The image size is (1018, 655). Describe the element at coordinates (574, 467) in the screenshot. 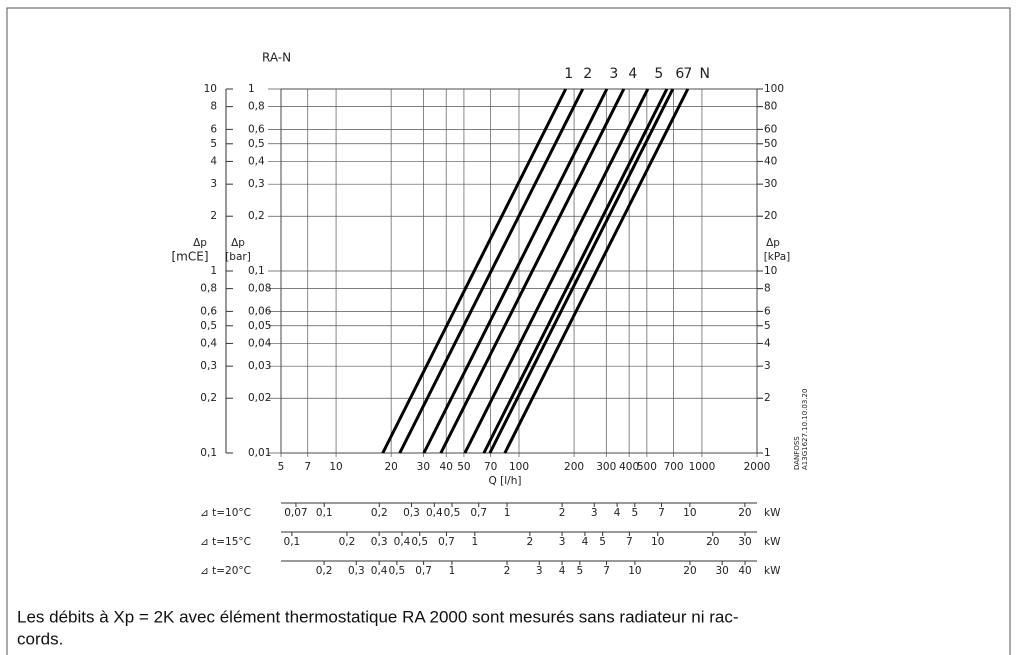

I see `x-tick-label: 200` at that location.